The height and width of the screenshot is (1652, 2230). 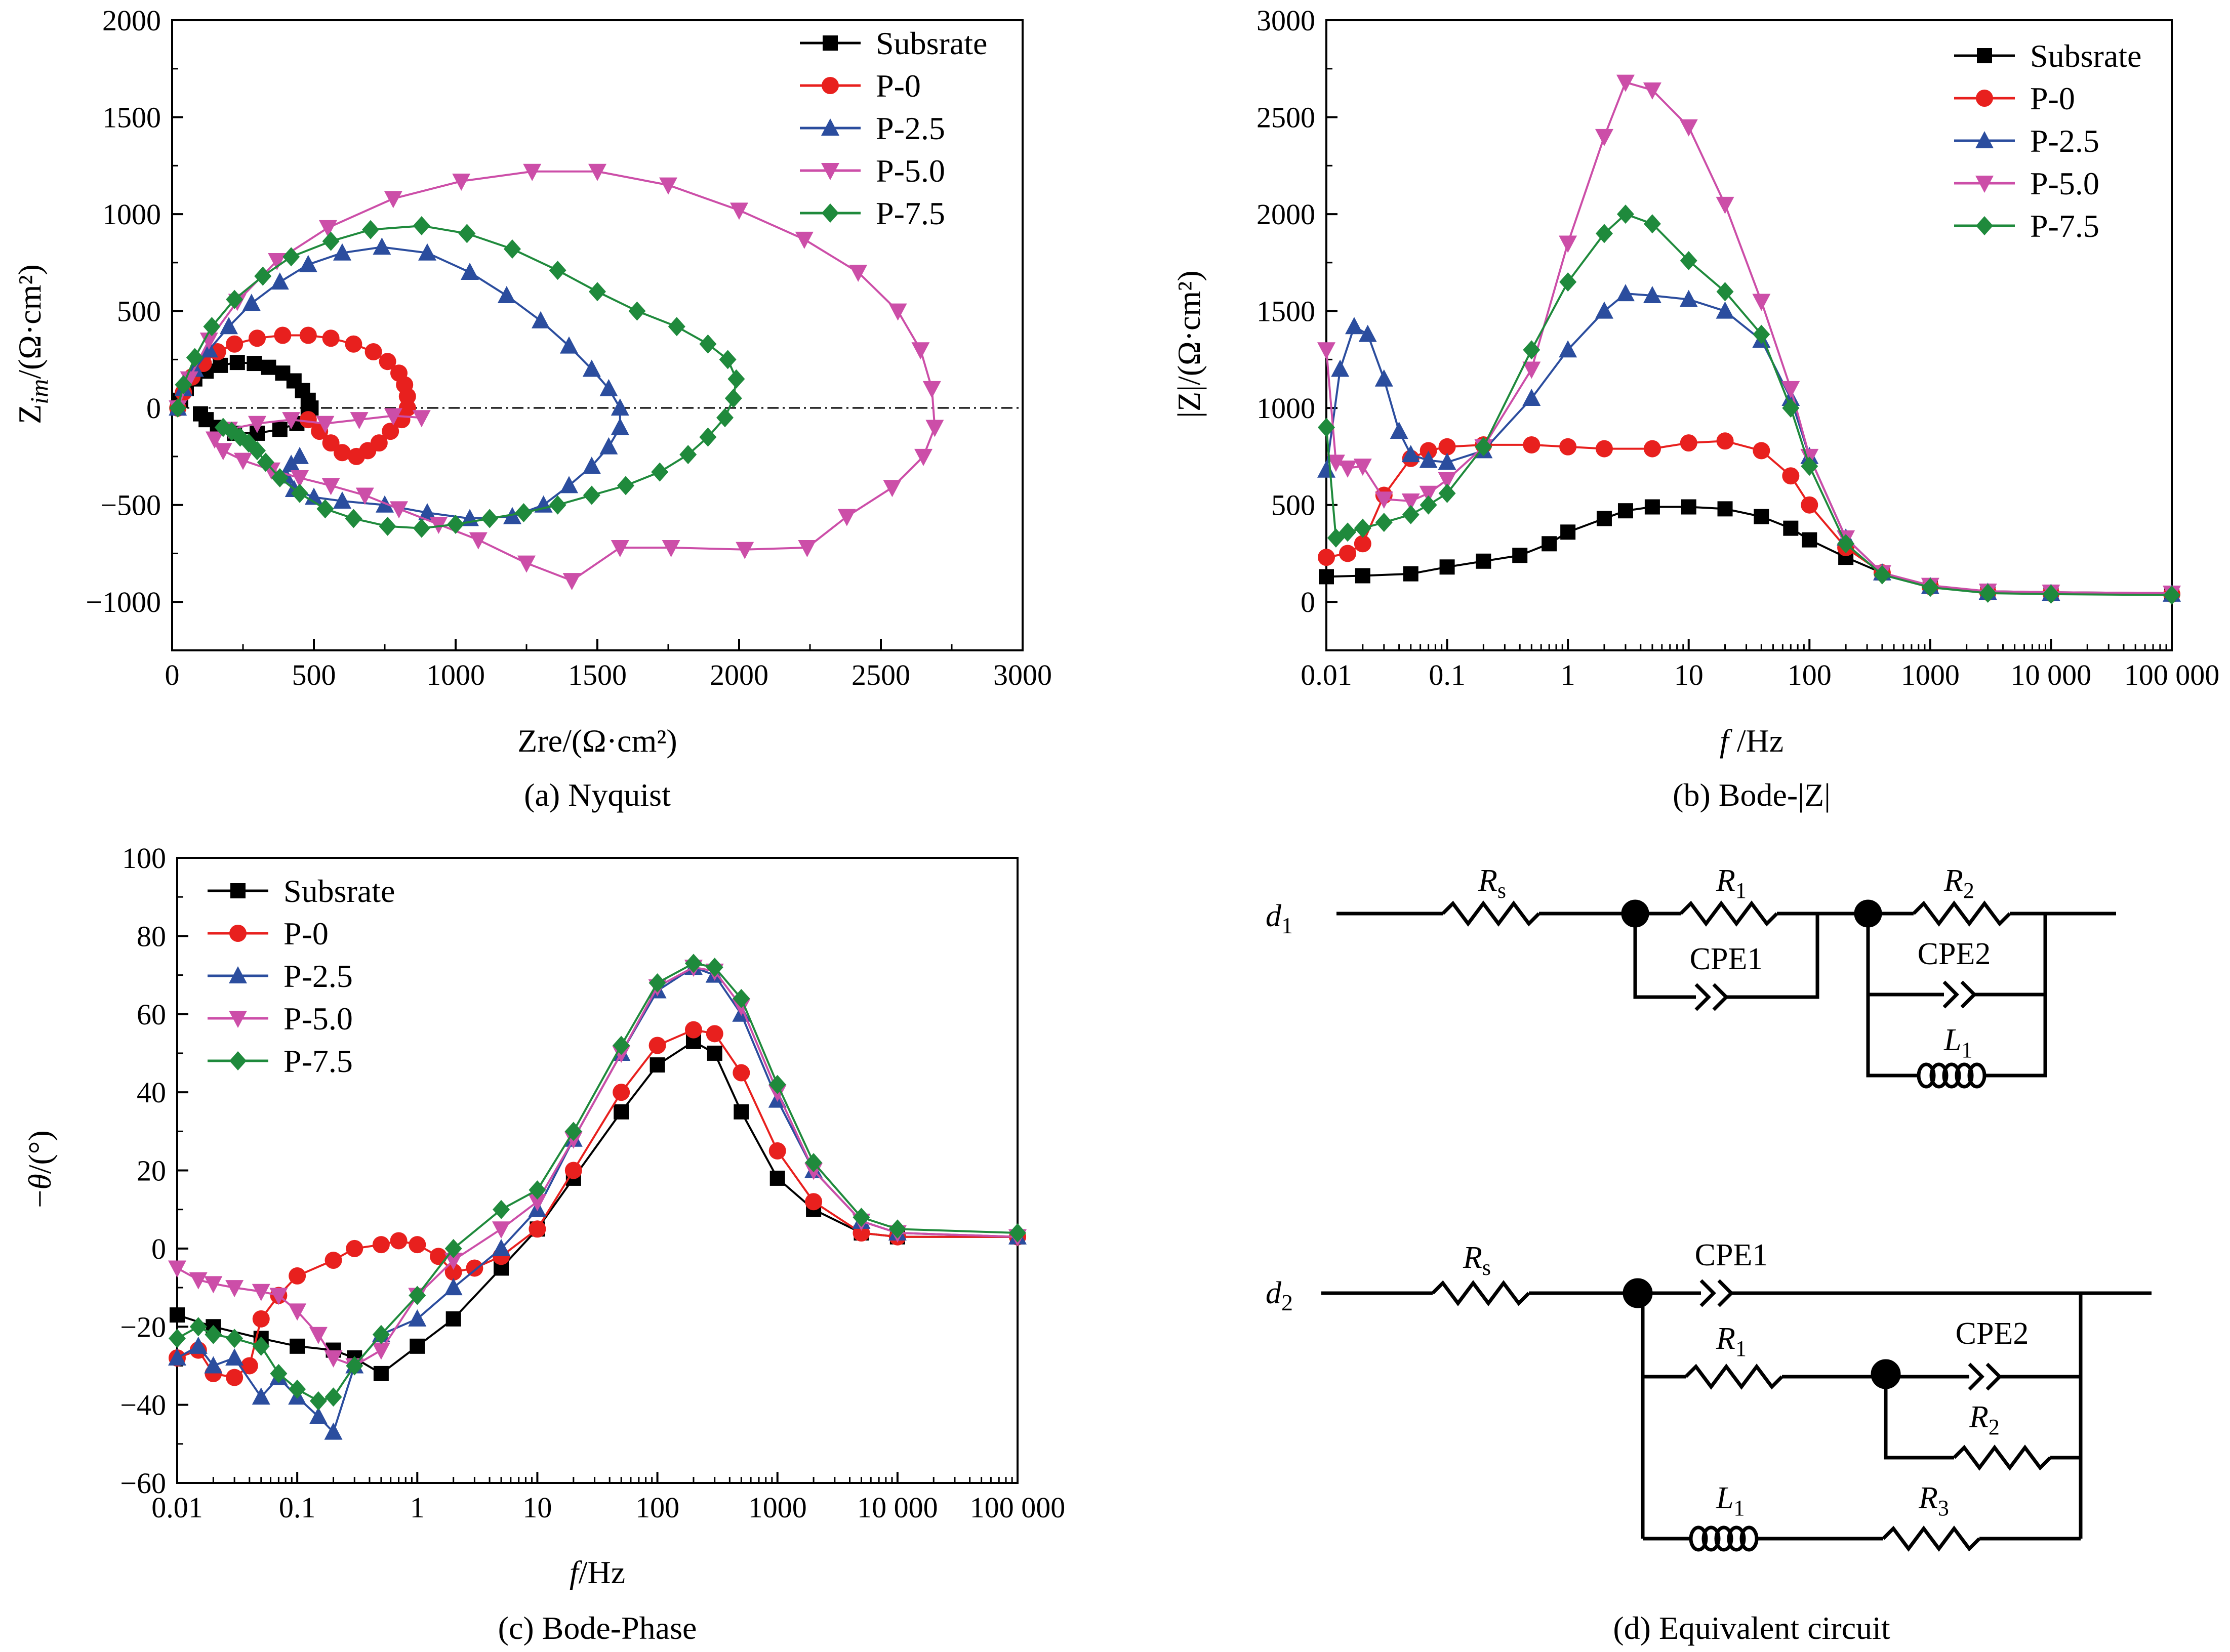 I want to click on bode-z-x-tick-label: 100 000, so click(x=2172, y=674).